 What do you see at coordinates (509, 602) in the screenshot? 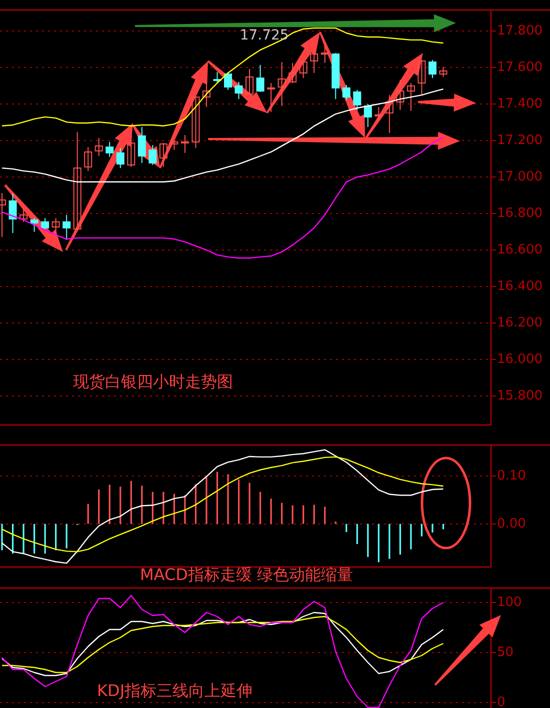
I see `y-tick-label: 100` at bounding box center [509, 602].